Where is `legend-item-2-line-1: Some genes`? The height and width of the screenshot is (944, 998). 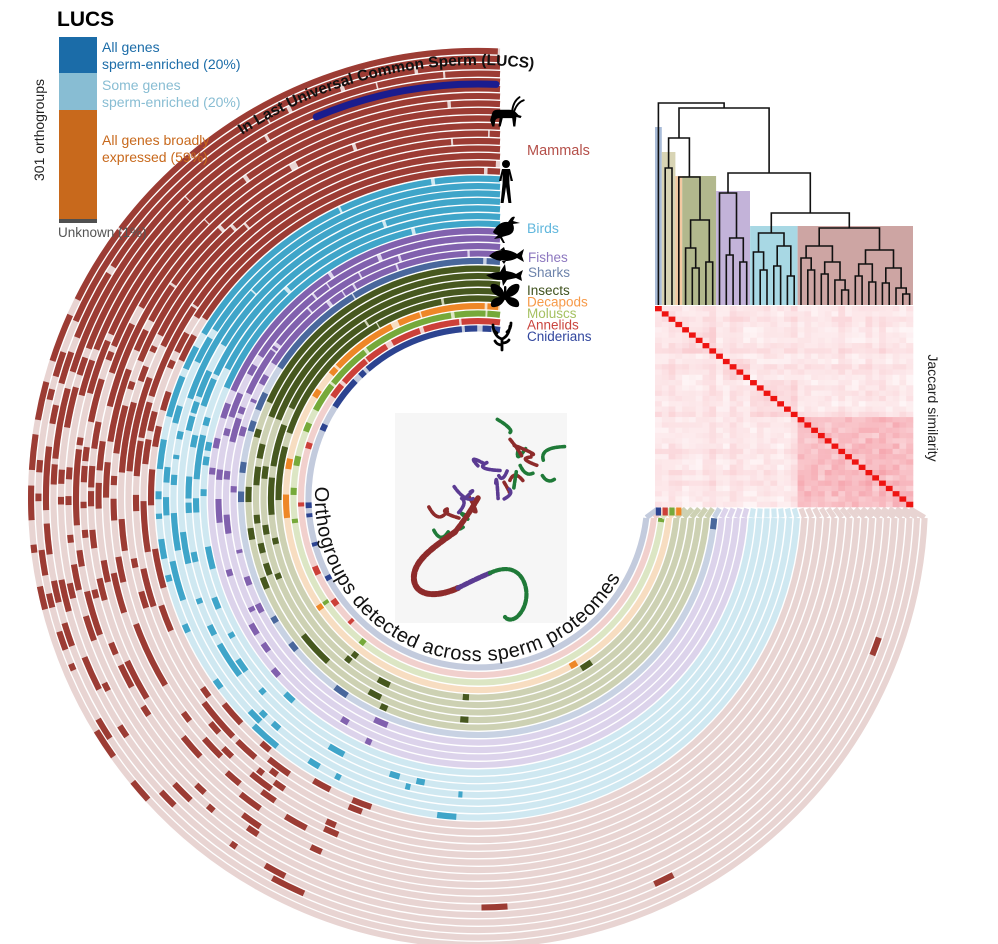
legend-item-2-line-1: Some genes is located at coordinates (141, 85).